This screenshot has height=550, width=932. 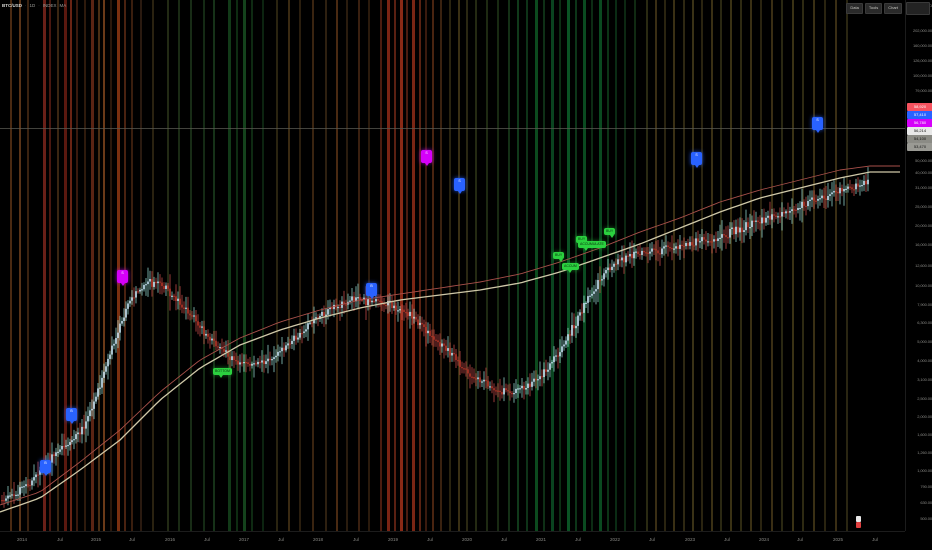 I want to click on signal-buy-3-badge: B, so click(x=371, y=289).